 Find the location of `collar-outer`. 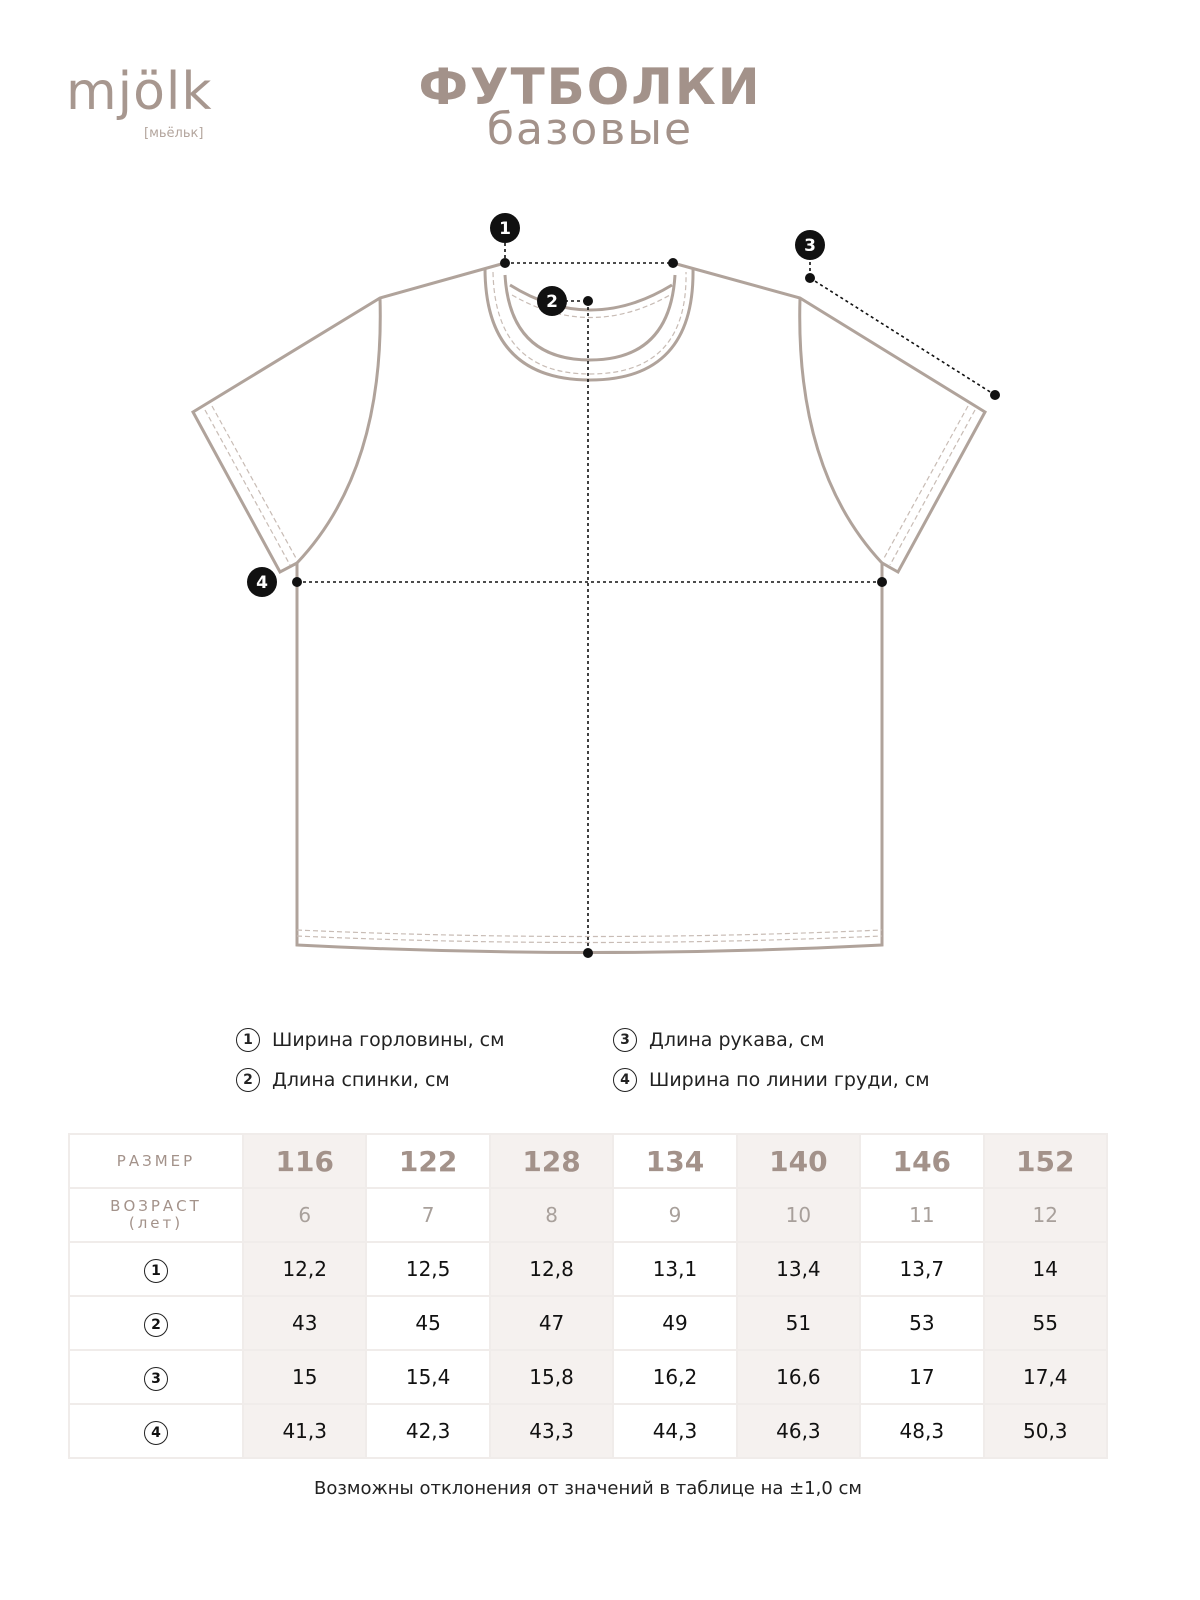

collar-outer is located at coordinates (589, 324).